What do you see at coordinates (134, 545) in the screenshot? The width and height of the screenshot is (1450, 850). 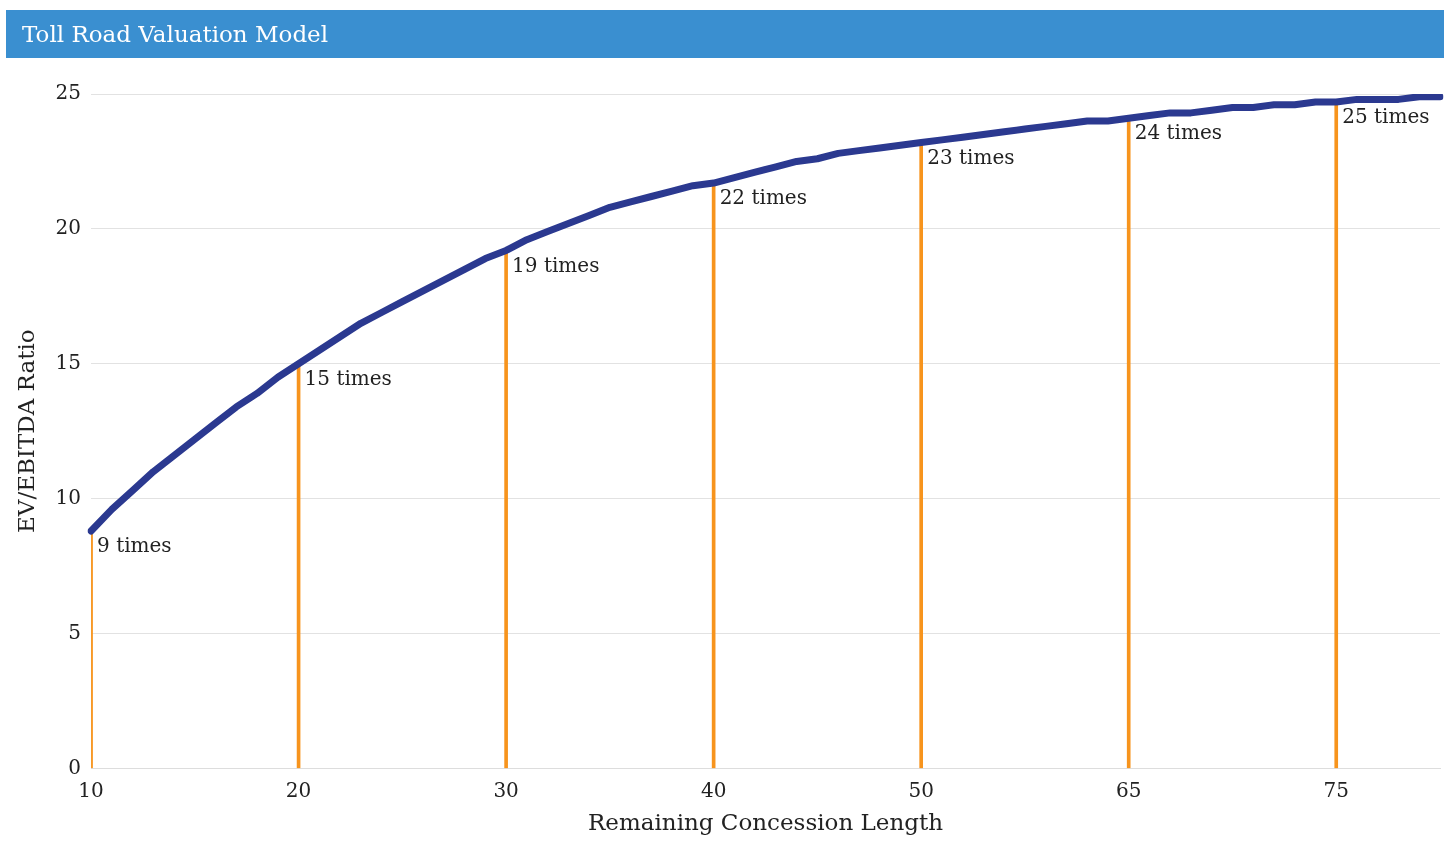 I see `annotation: 9 times` at bounding box center [134, 545].